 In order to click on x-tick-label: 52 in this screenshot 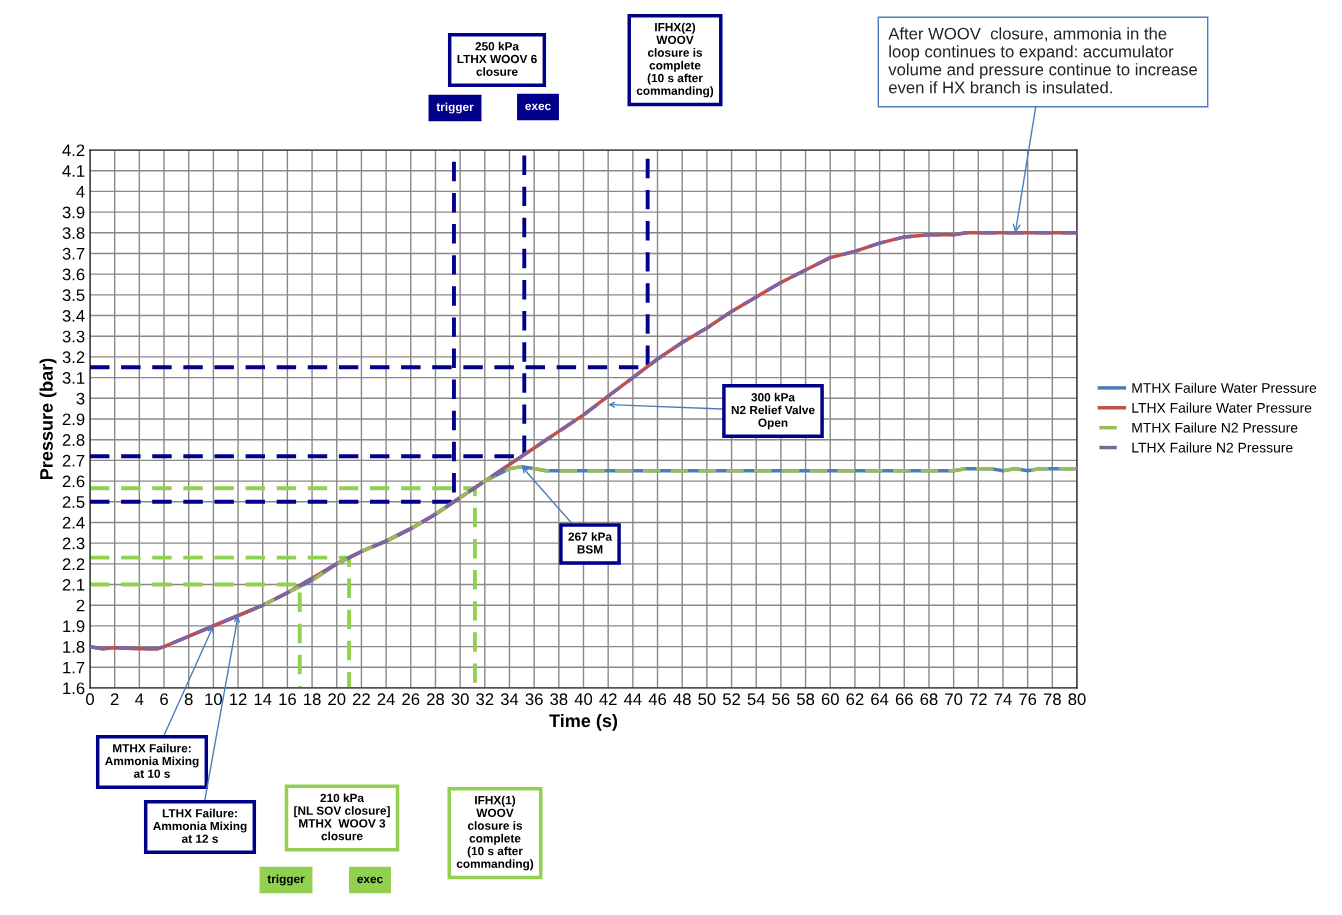, I will do `click(731, 699)`.